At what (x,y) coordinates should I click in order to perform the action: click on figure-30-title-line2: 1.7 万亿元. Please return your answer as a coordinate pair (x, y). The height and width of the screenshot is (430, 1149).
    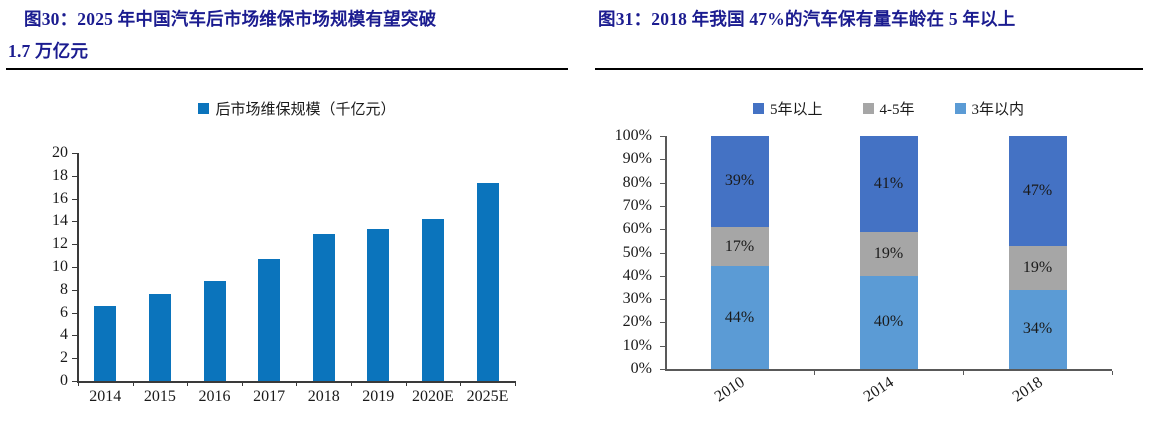
    Looking at the image, I should click on (48, 51).